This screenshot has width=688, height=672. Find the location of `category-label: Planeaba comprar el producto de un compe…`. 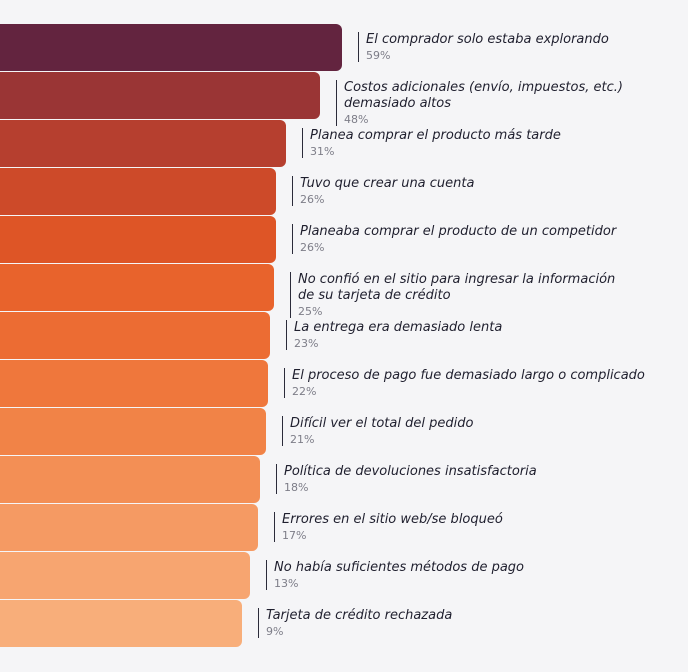

category-label: Planeaba comprar el producto de un compe… is located at coordinates (458, 231).